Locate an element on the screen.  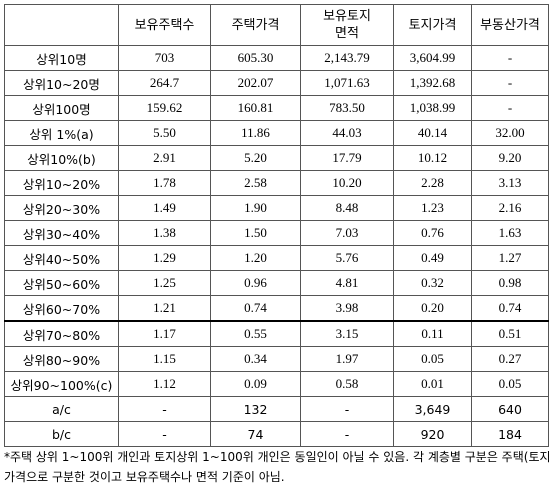
table-cell: 17.79 is located at coordinates (347, 158).